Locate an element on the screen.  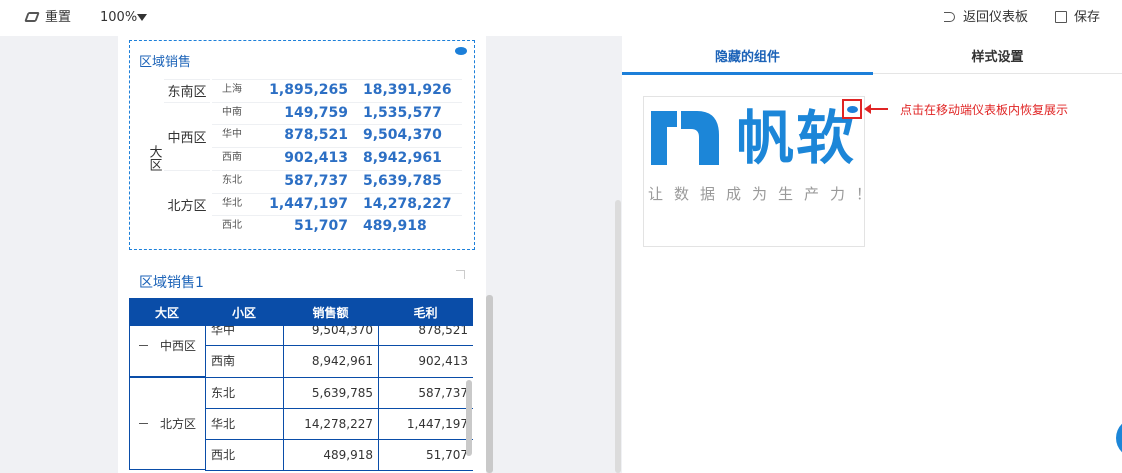
cell: 878,521 is located at coordinates (425, 336).